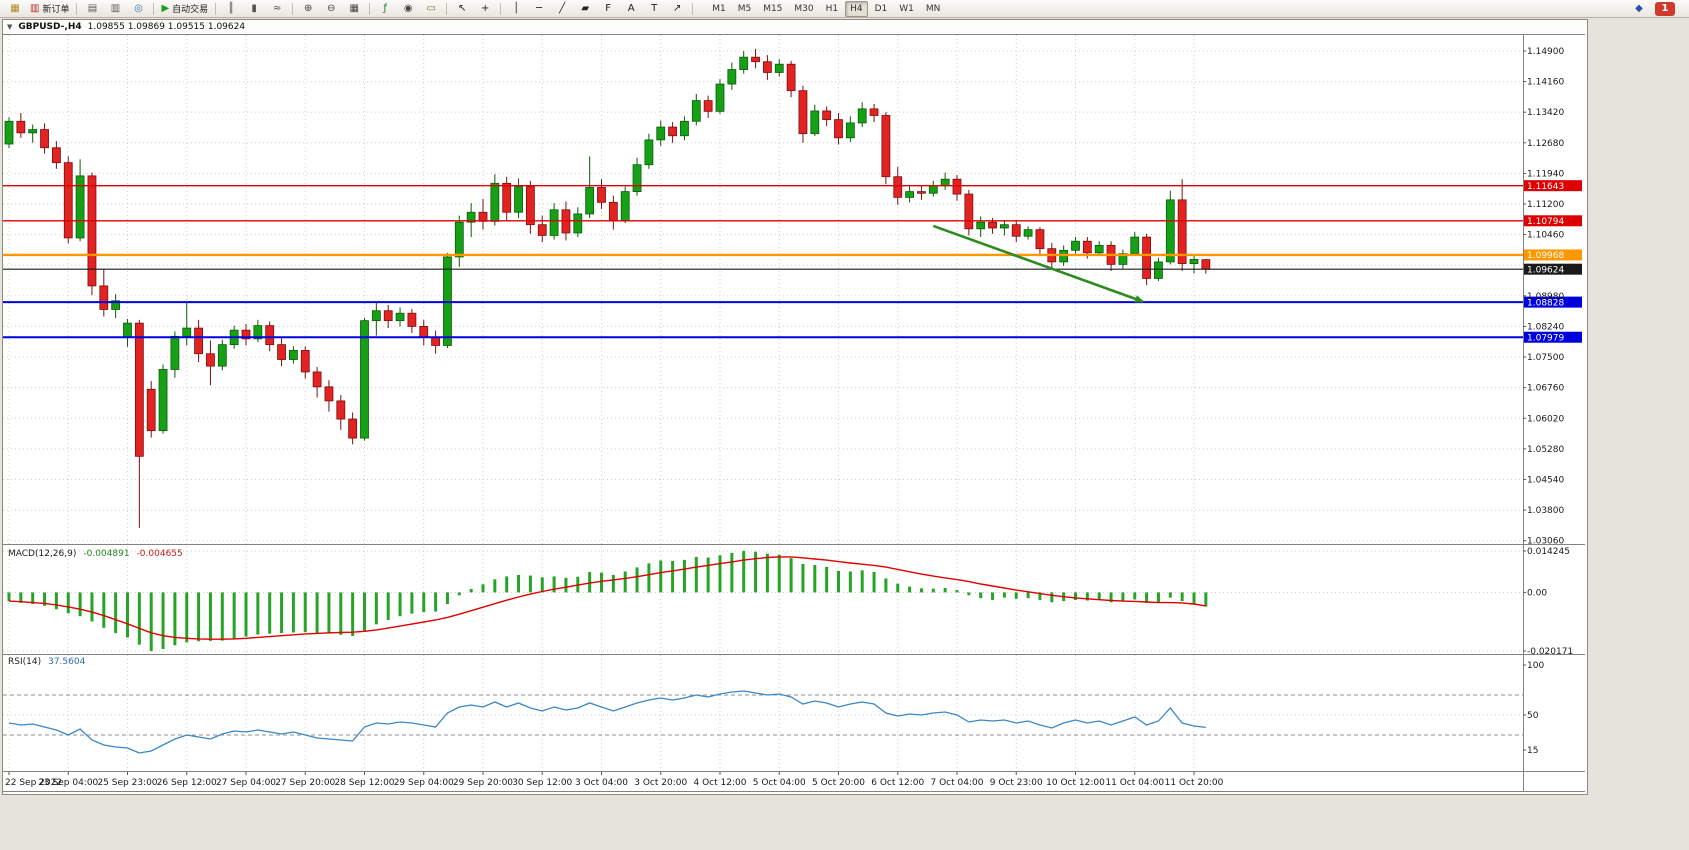  Describe the element at coordinates (408, 8) in the screenshot. I see `periods-button: ◉` at that location.